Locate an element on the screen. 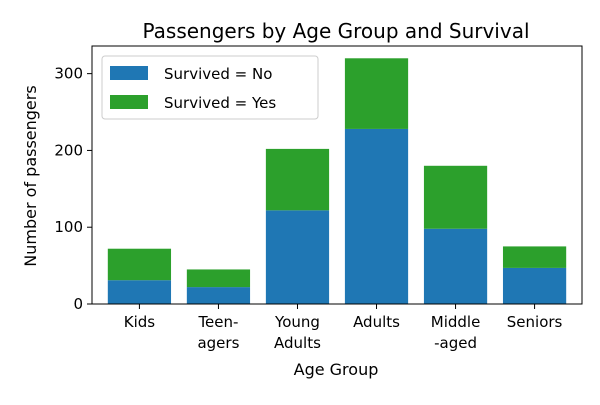 This screenshot has height=405, width=600. legend: Survived = No Survived = Yes is located at coordinates (210, 87).